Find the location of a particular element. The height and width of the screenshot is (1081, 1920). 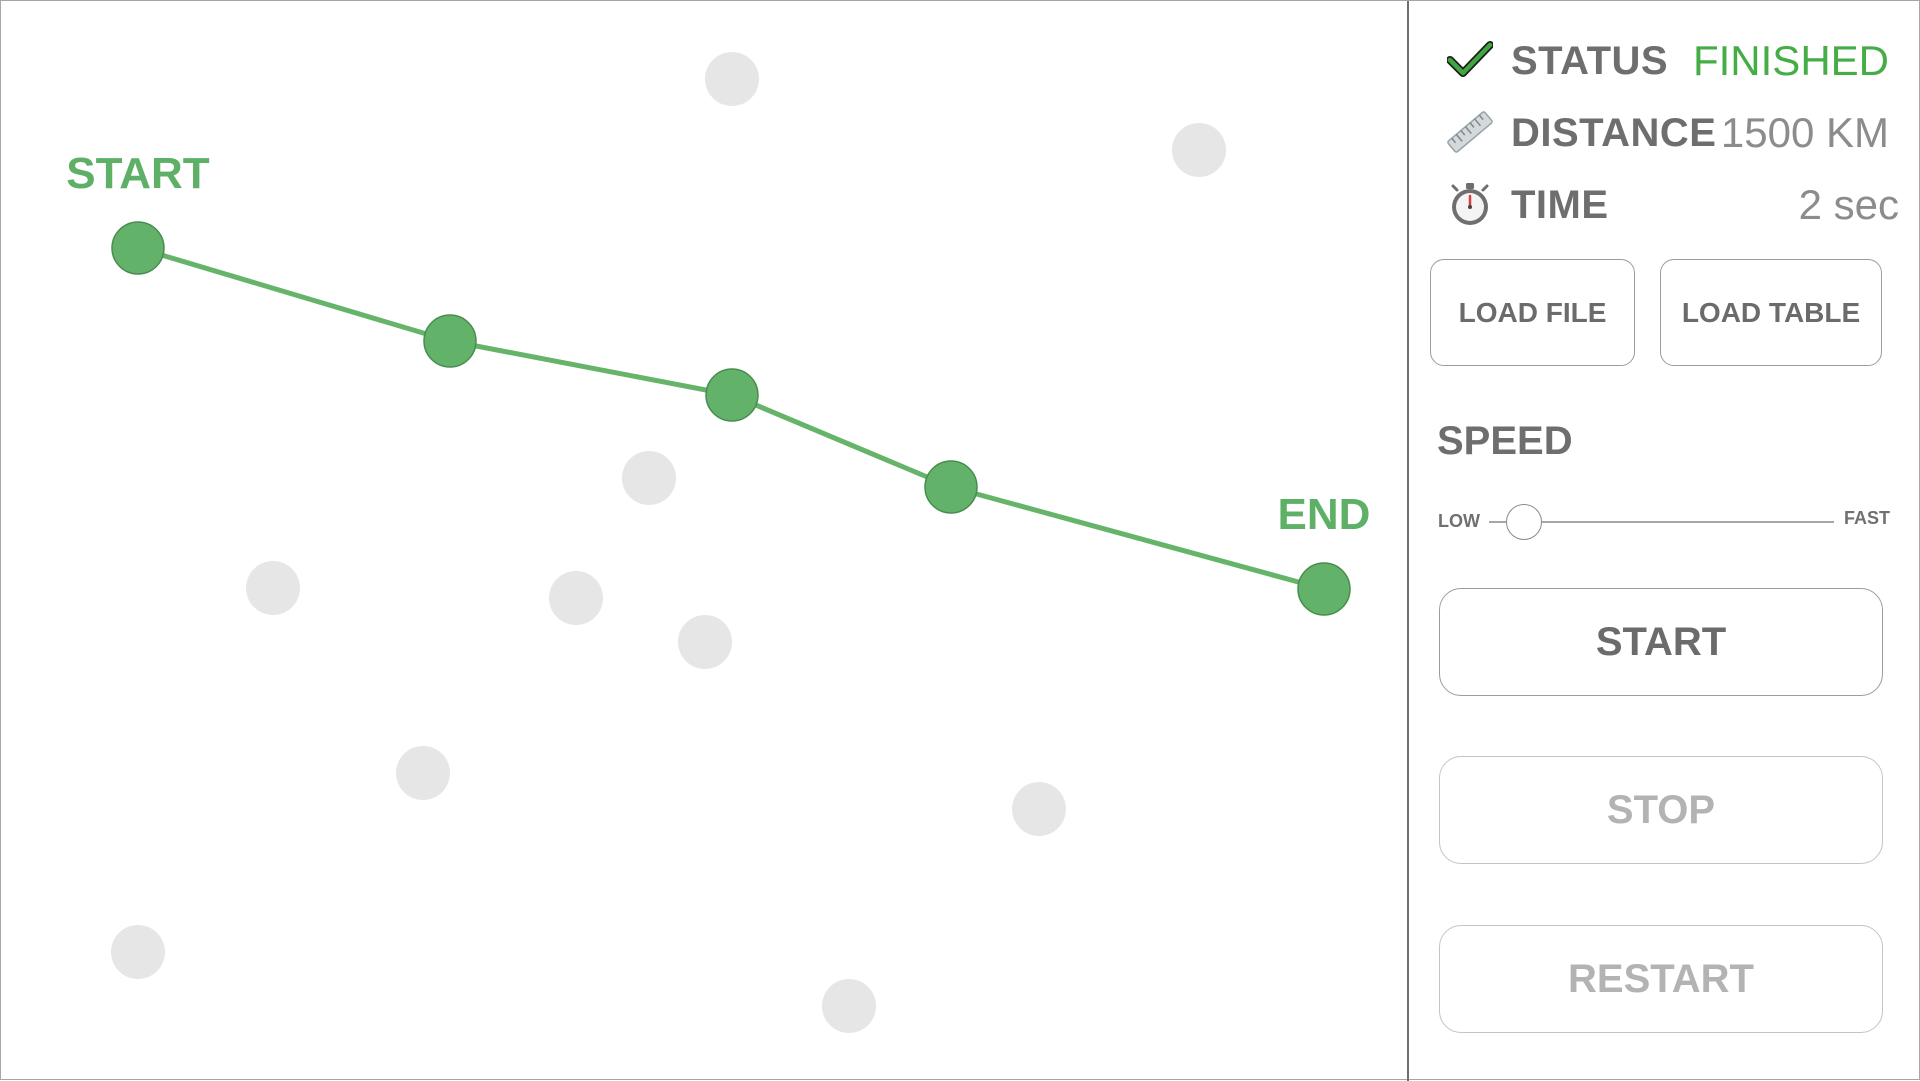

ruler-icon is located at coordinates (1470, 132).